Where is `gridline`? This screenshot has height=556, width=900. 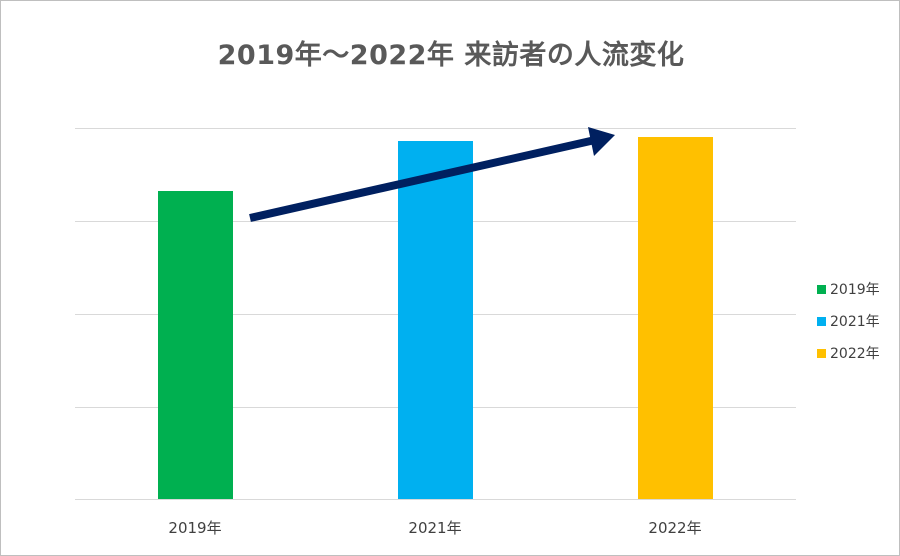
gridline is located at coordinates (435, 128).